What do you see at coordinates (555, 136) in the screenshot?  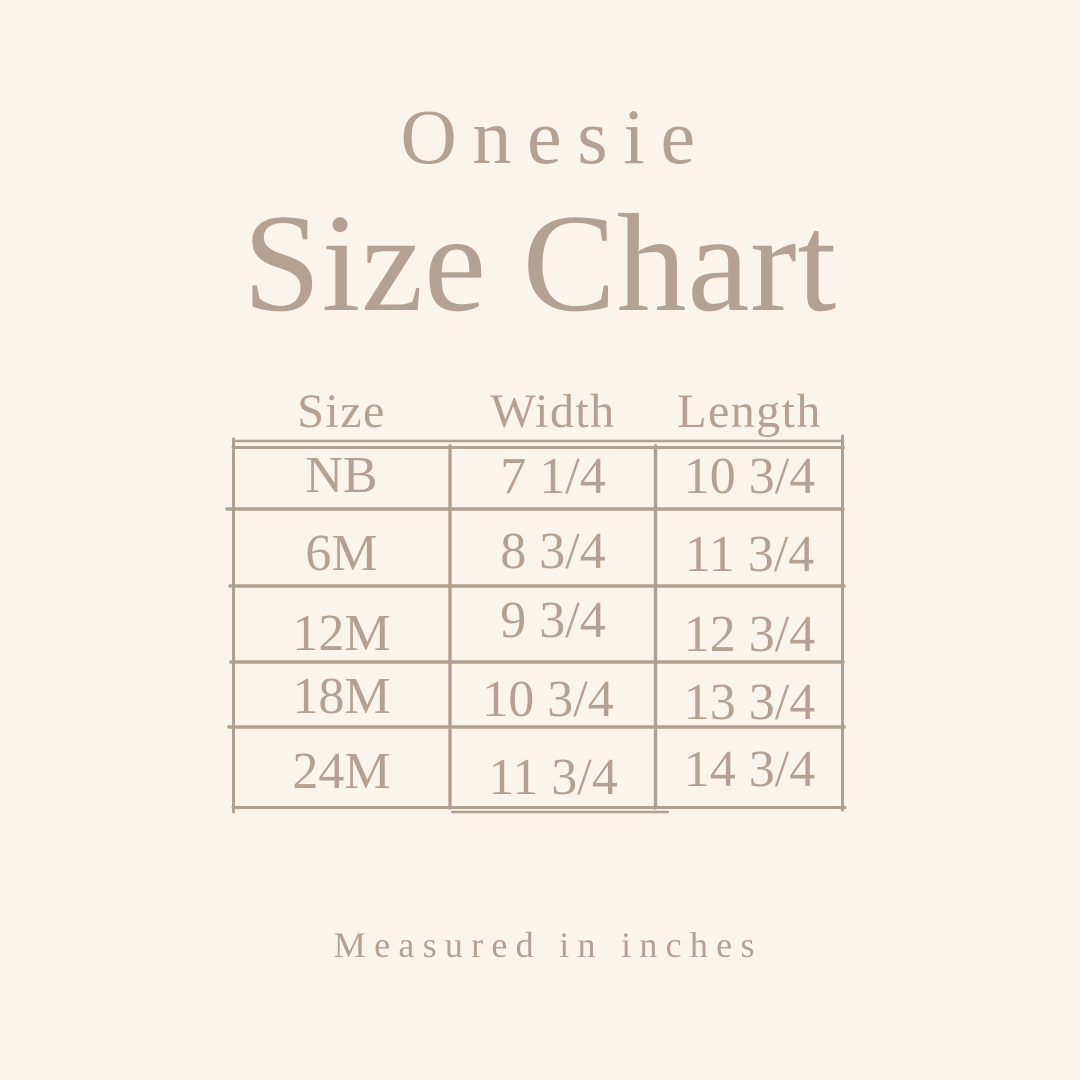 I see `product-subtitle: Onesie` at bounding box center [555, 136].